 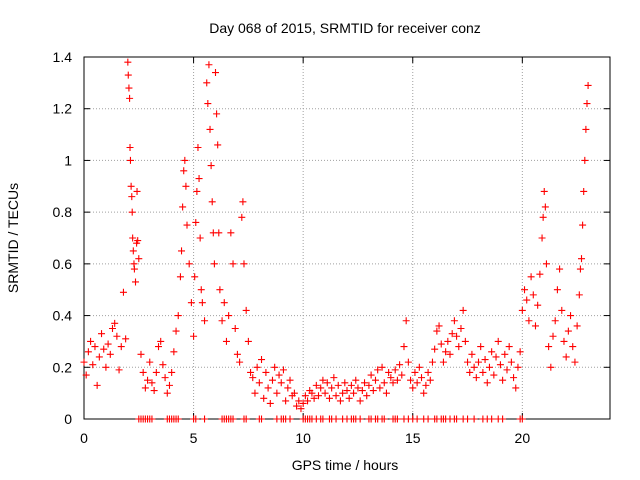 What do you see at coordinates (194, 438) in the screenshot?
I see `x-tick-label: 5` at bounding box center [194, 438].